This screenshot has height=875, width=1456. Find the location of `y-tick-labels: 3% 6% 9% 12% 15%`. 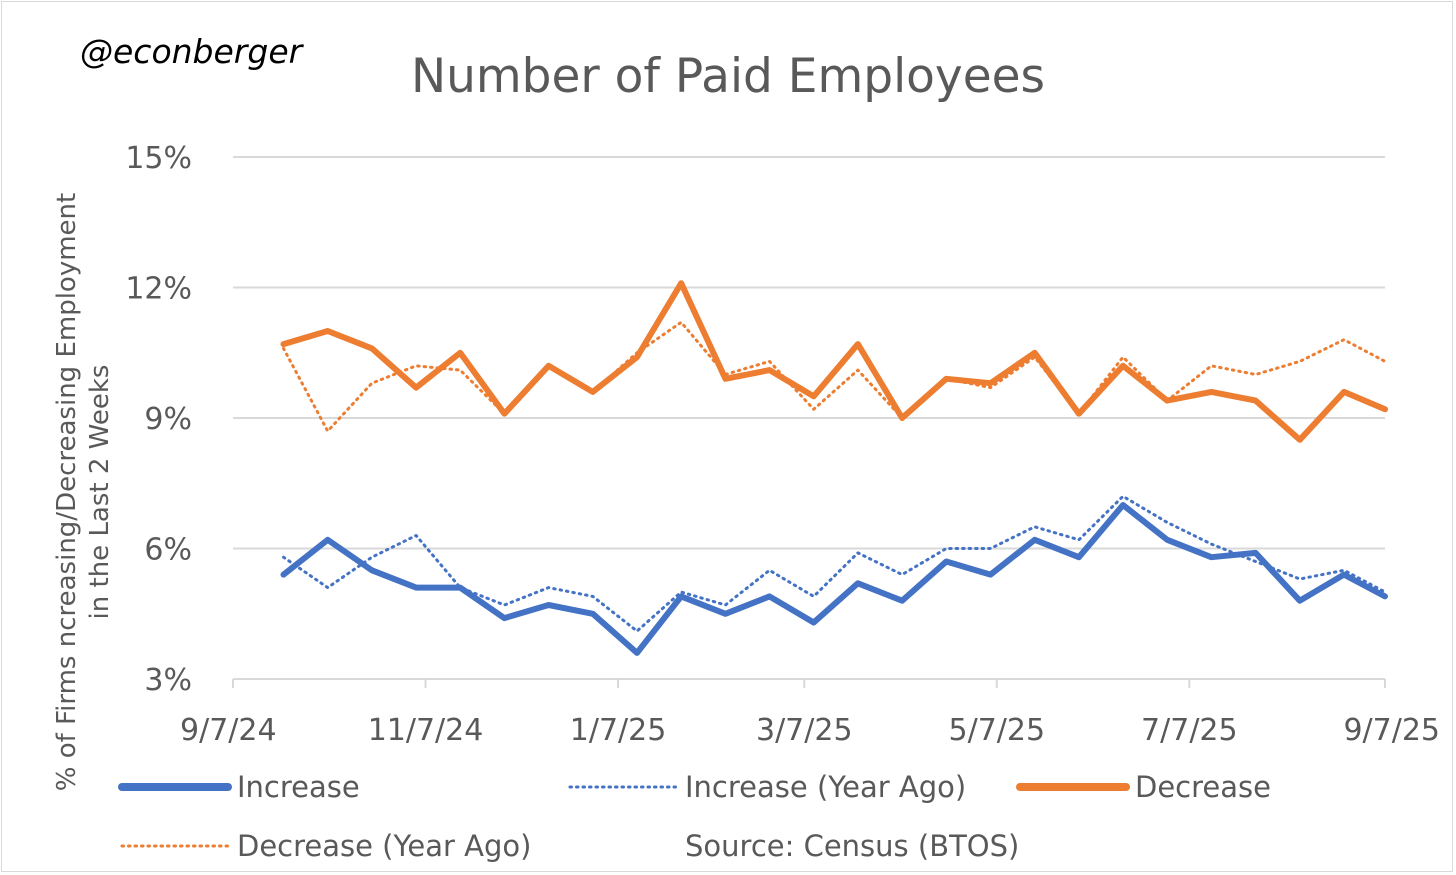

y-tick-labels: 3% 6% 9% 12% 15% is located at coordinates (158, 419).